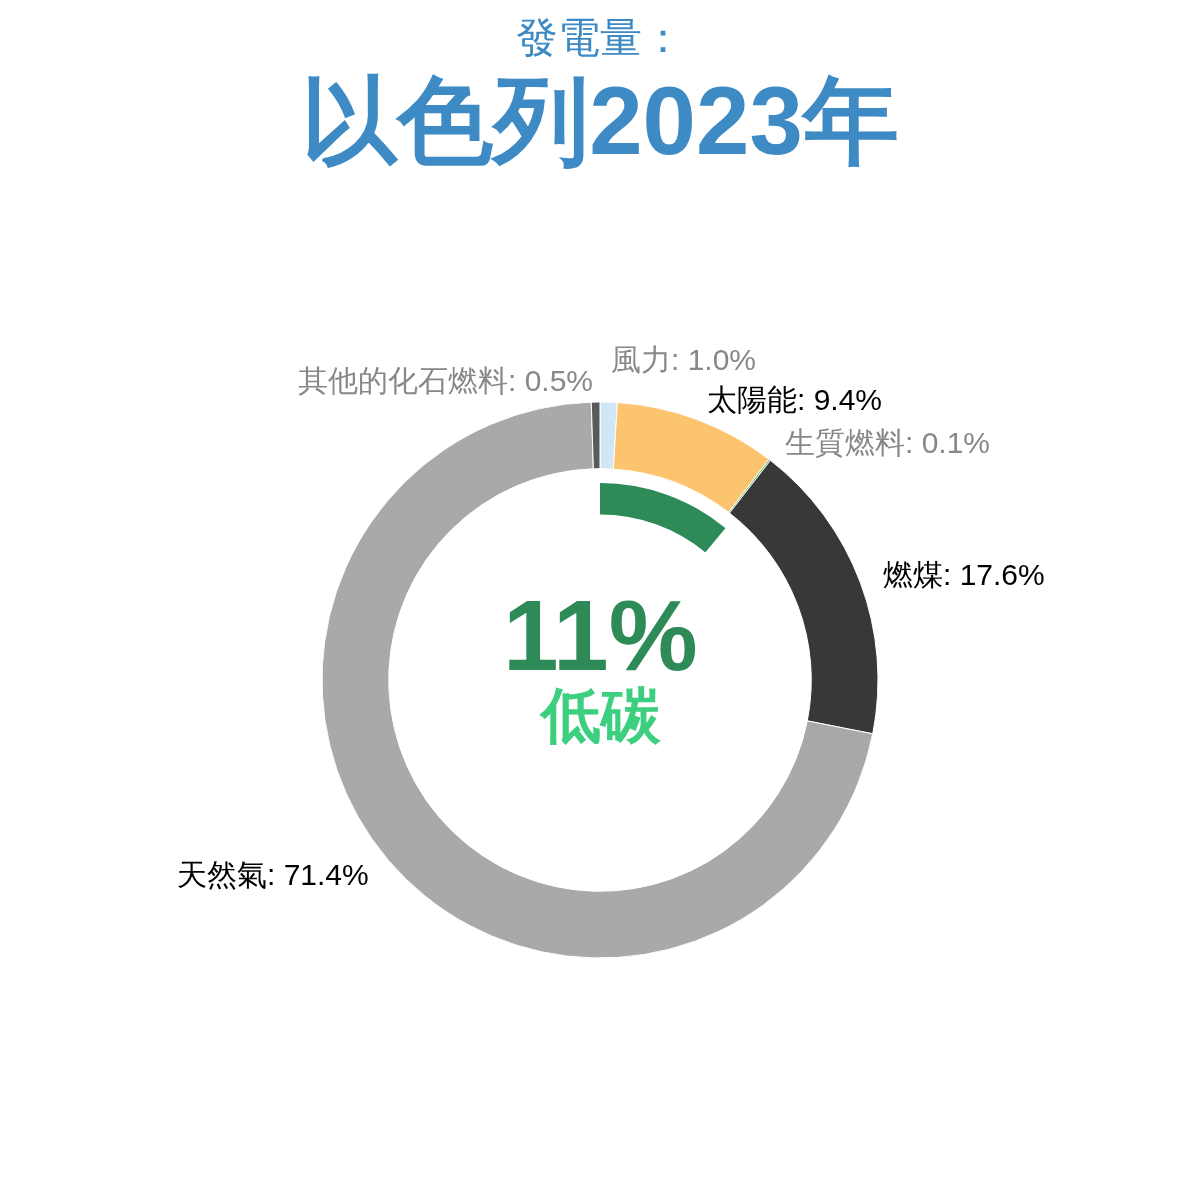 This screenshot has width=1200, height=1200. What do you see at coordinates (446, 380) in the screenshot?
I see `slice-label: 其他的化石燃料: 0.5%` at bounding box center [446, 380].